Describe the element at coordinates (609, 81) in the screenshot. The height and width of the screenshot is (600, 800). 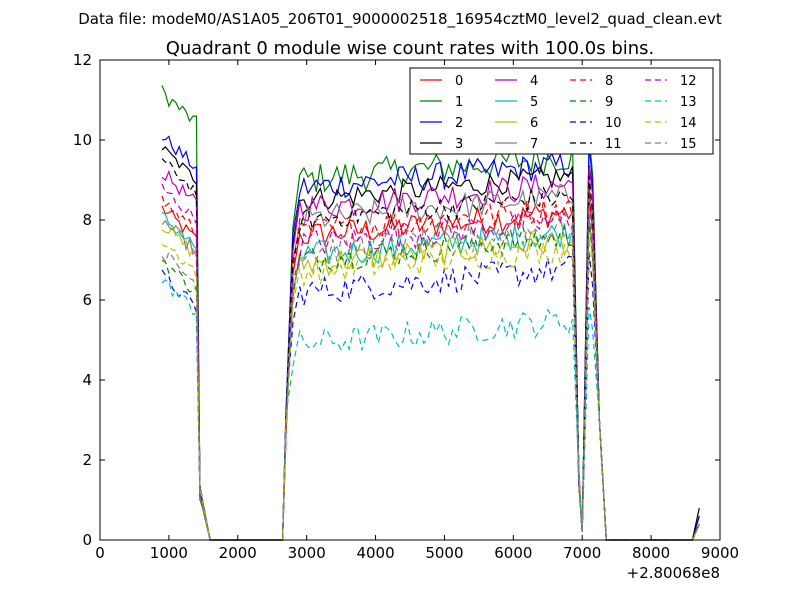
I see `legend-label-8: 8` at that location.